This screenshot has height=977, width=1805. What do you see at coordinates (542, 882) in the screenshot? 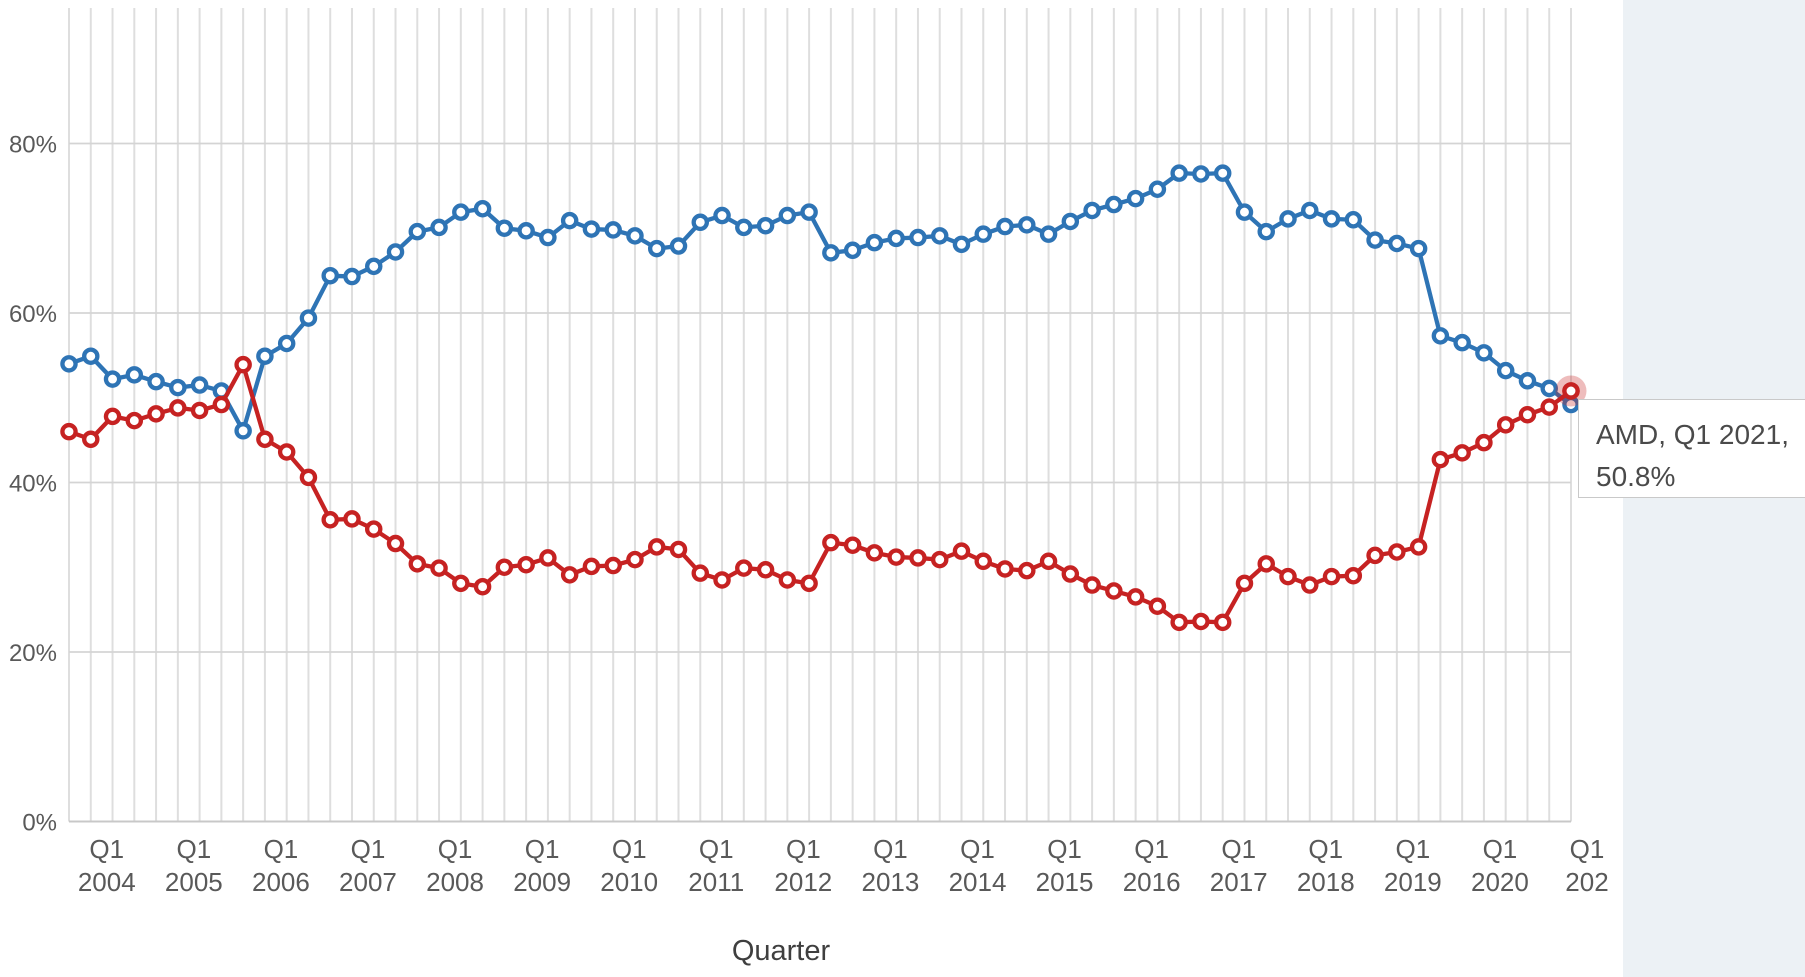
I see `svg-text: 2009` at bounding box center [542, 882].